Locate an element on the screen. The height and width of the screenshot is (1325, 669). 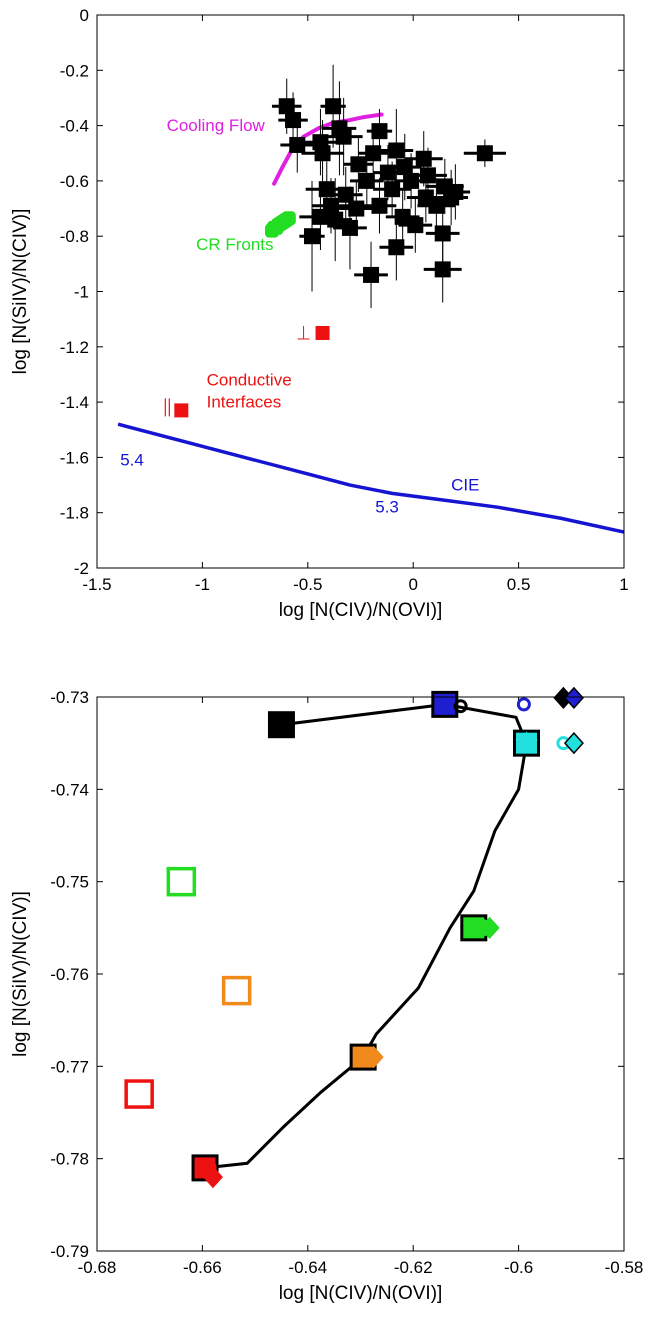
annotation-label: 5.3 is located at coordinates (387, 507).